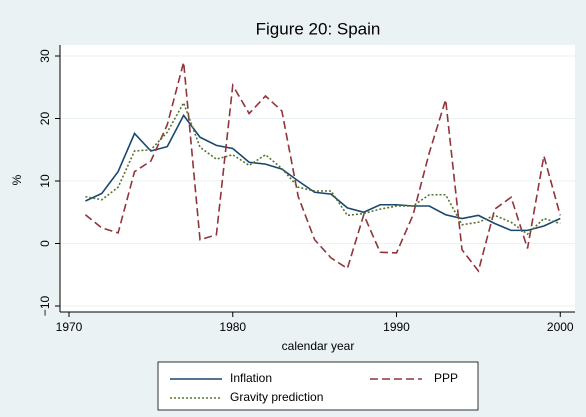  I want to click on y-tick-label: 10, so click(45, 181).